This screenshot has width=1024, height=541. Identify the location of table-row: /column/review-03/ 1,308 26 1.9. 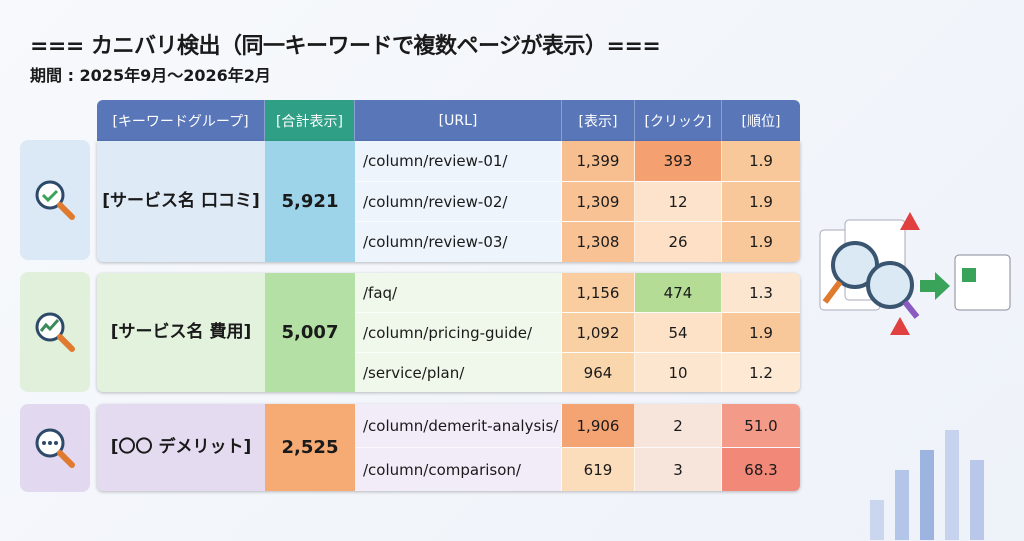
(577, 242).